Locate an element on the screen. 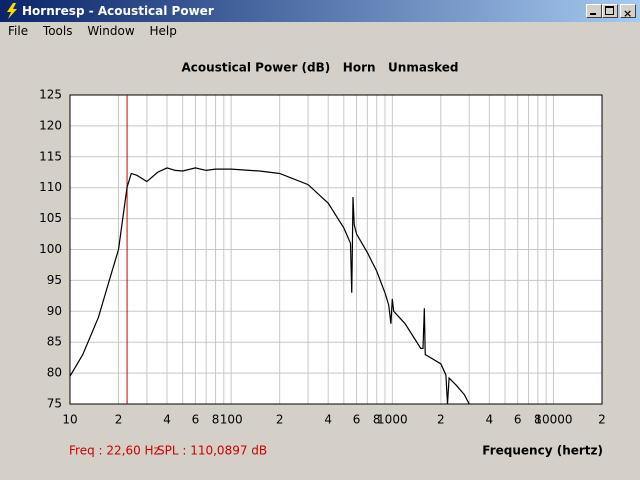 Image resolution: width=640 pixels, height=480 pixels. title-bar: Hornresp - Acoustical Power × is located at coordinates (320, 11).